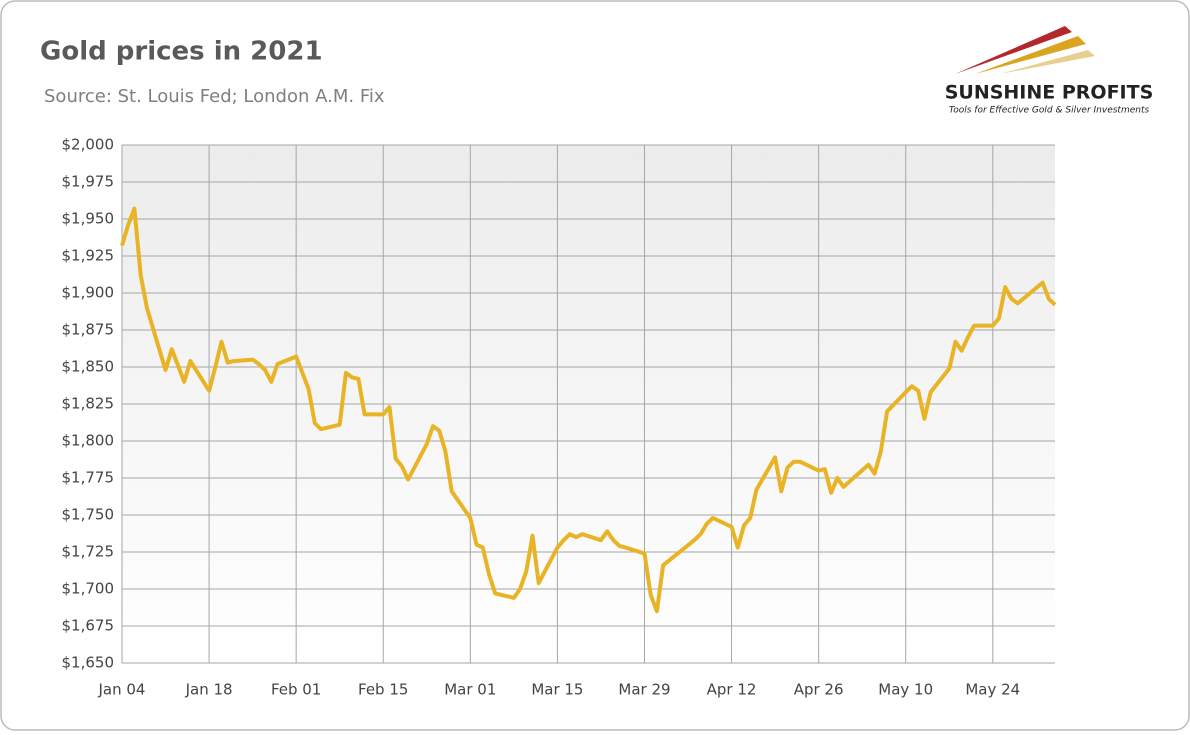  What do you see at coordinates (88, 330) in the screenshot?
I see `y-tick-label: $1,875` at bounding box center [88, 330].